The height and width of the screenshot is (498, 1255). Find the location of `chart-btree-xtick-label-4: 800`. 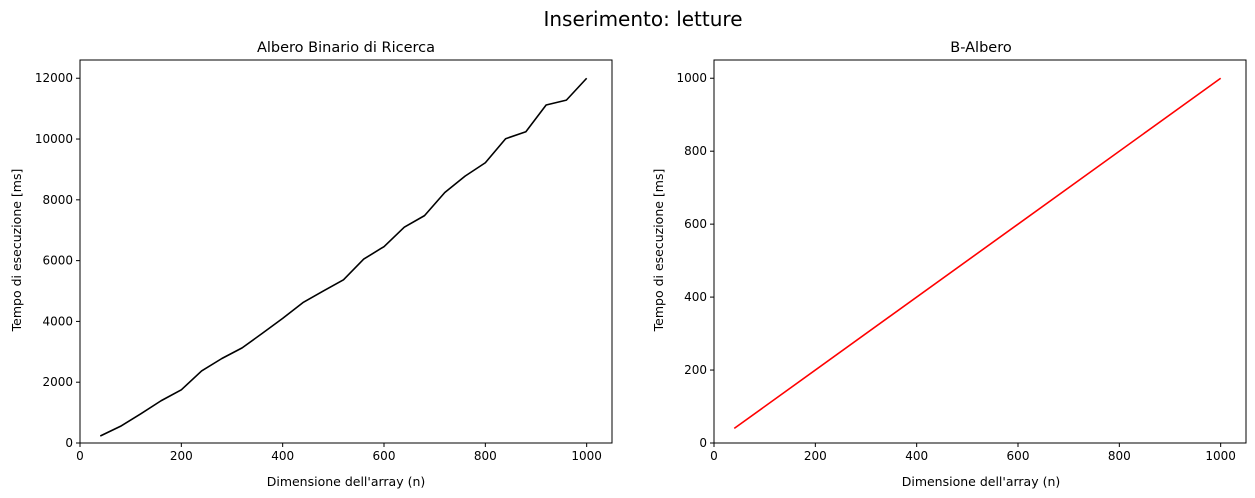

chart-btree-xtick-label-4: 800 is located at coordinates (1119, 456).